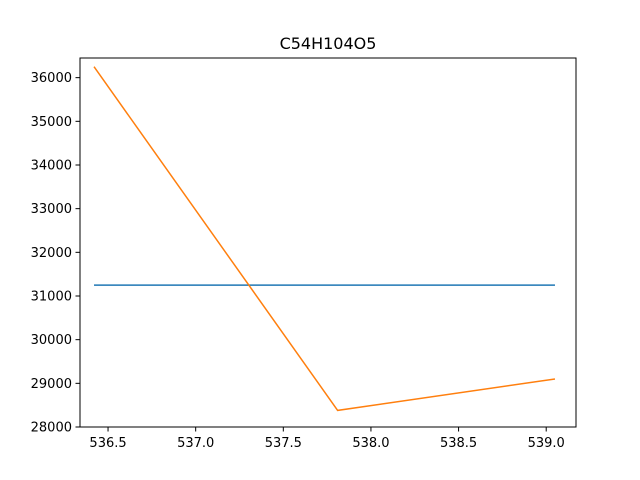 This screenshot has width=640, height=480. Describe the element at coordinates (51, 122) in the screenshot. I see `y-tick-label: 35000` at that location.